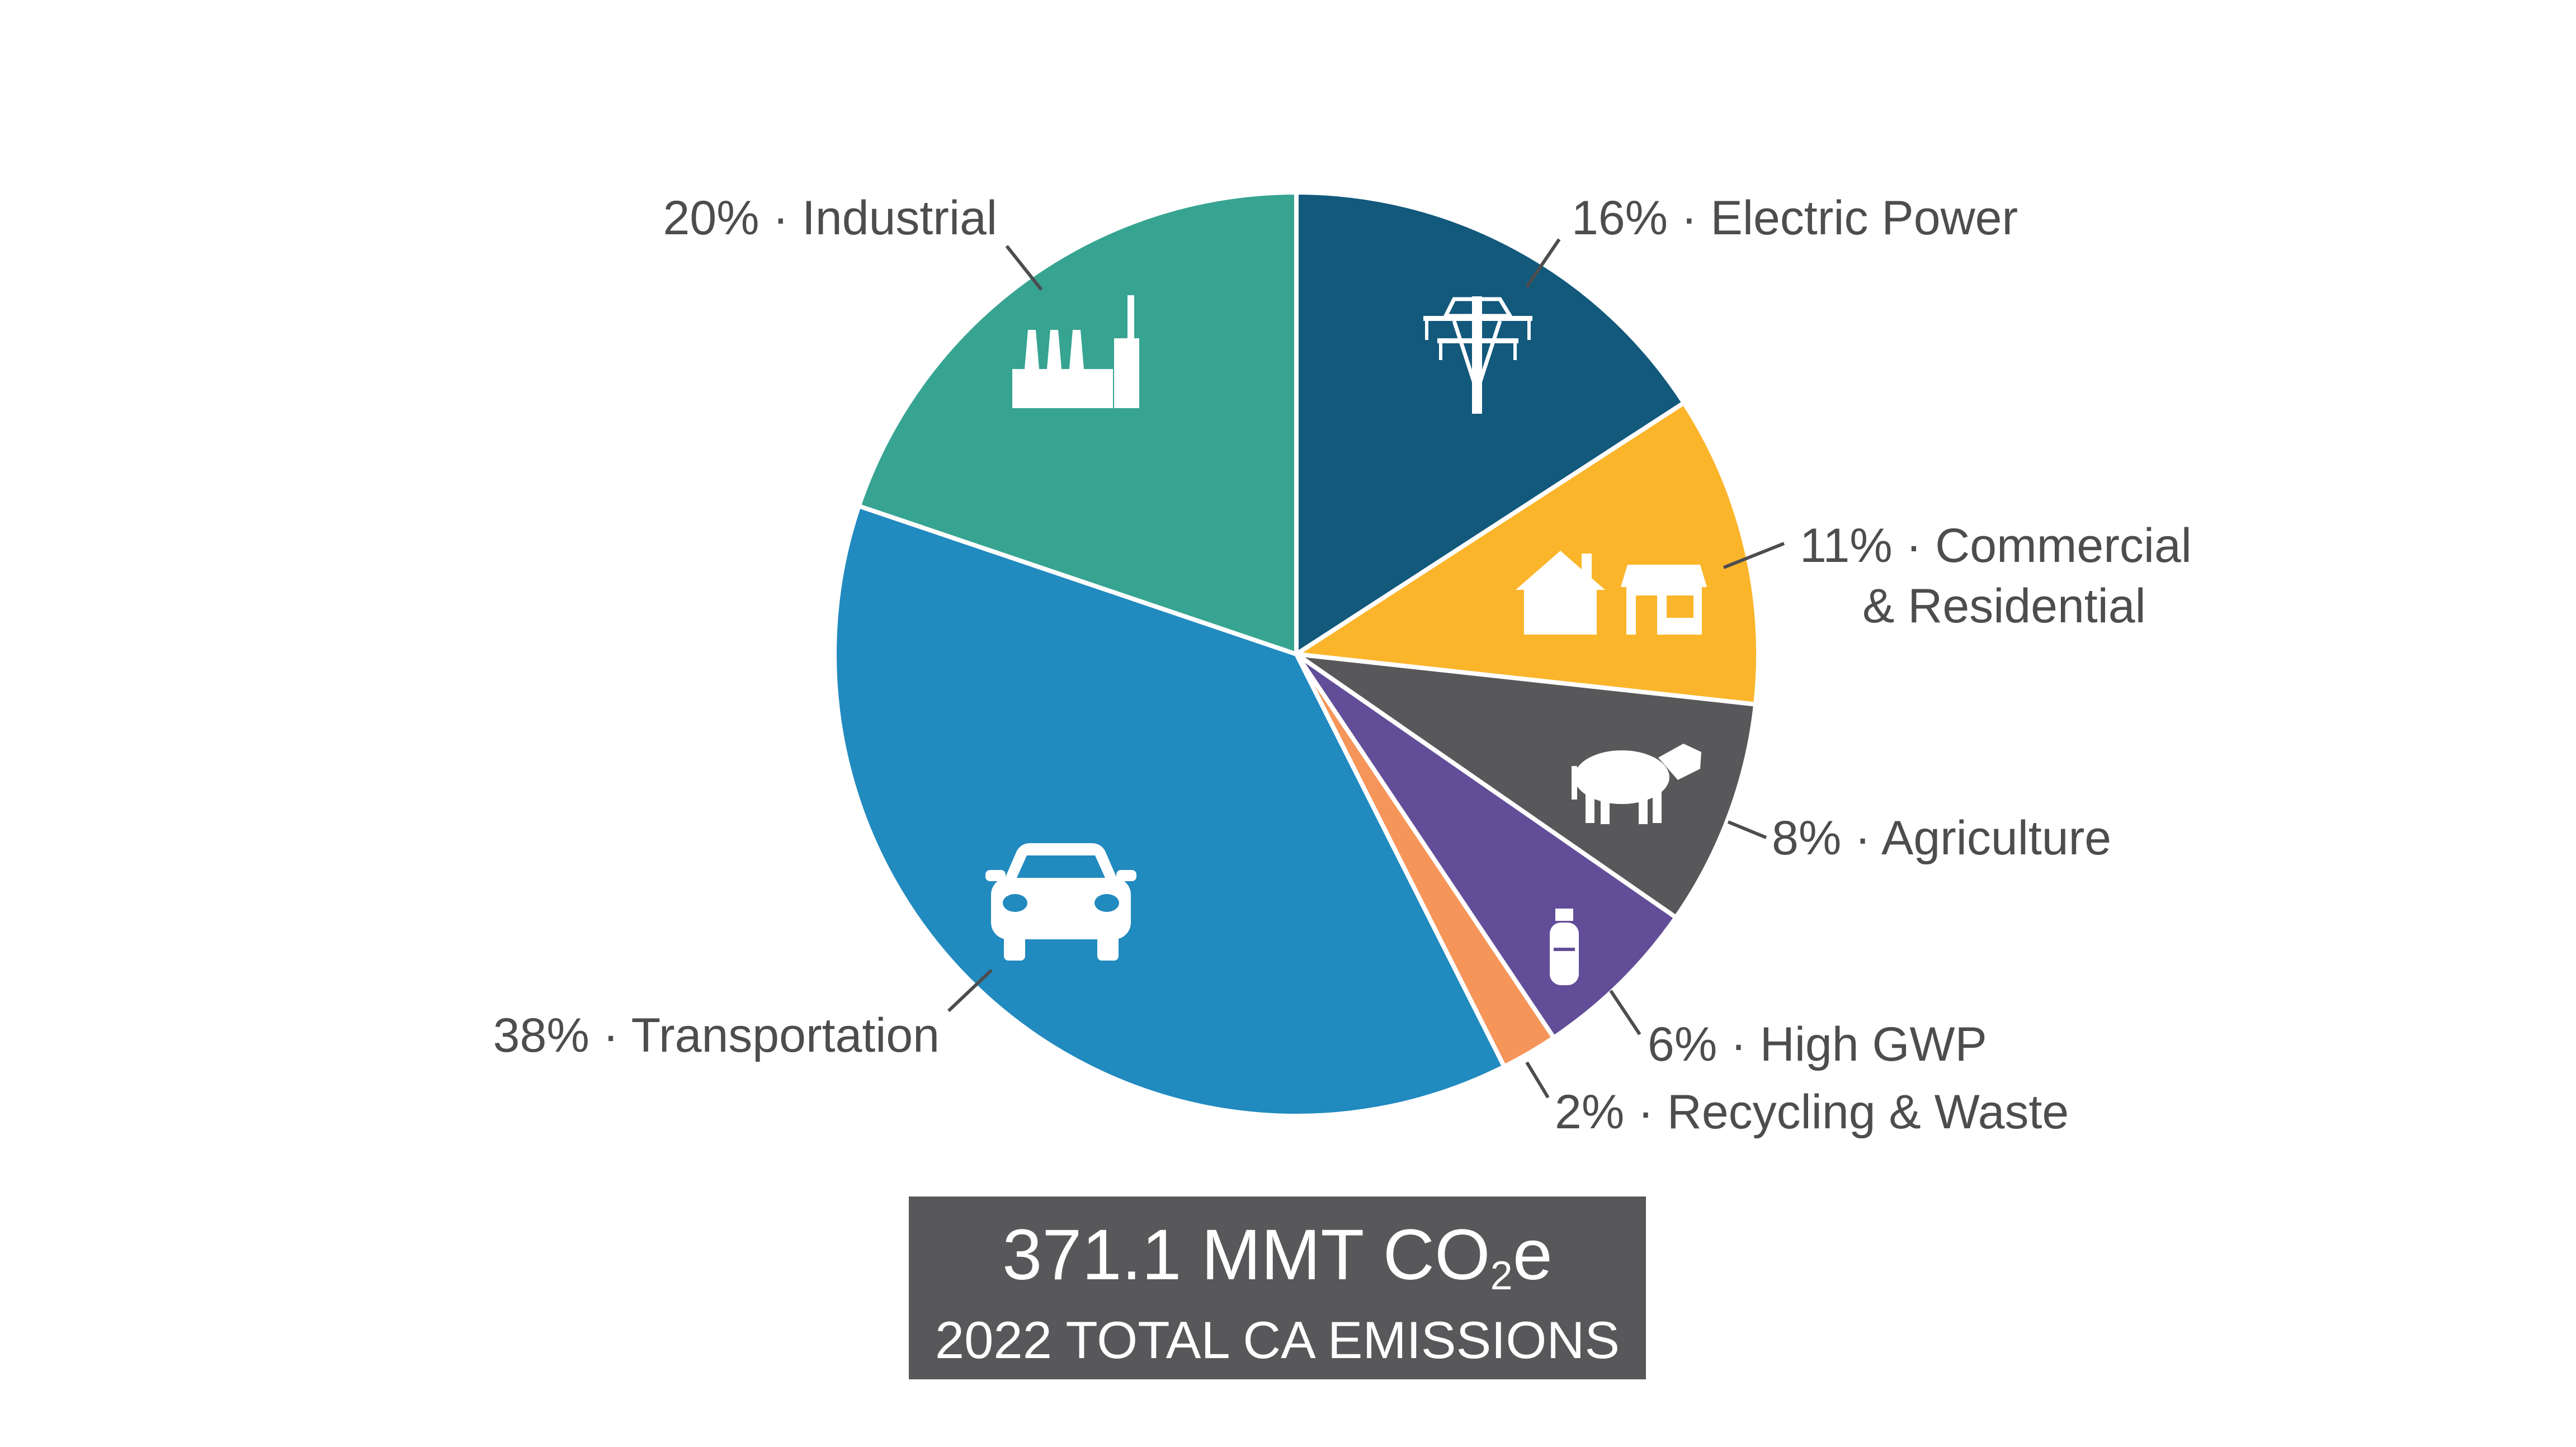 This screenshot has height=1447, width=2576. Describe the element at coordinates (830, 218) in the screenshot. I see `label-industrial: 20% · Industrial` at that location.